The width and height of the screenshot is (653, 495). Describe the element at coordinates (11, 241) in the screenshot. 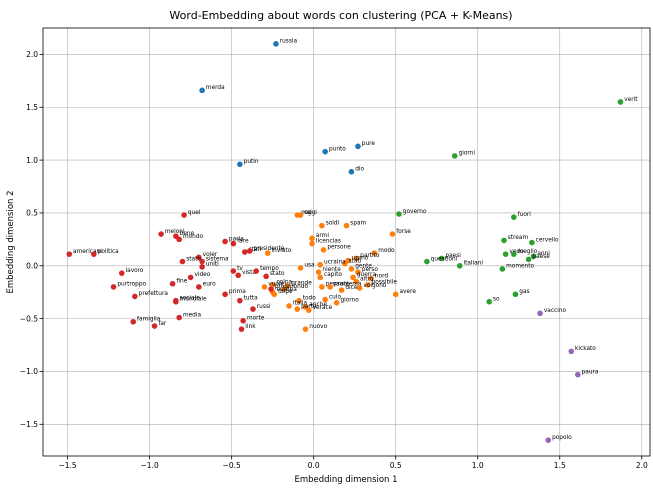

I see `y-axis-label: Embedding dimension 2` at that location.